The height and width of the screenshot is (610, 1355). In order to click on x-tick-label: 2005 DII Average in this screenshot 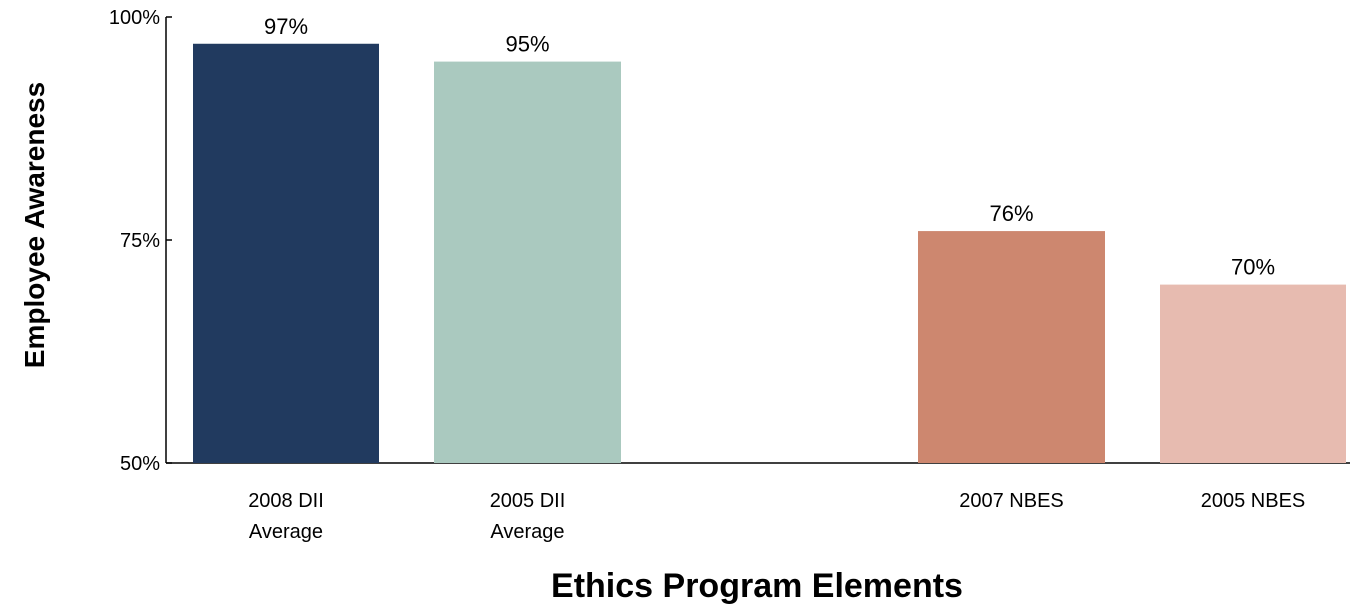, I will do `click(528, 516)`.